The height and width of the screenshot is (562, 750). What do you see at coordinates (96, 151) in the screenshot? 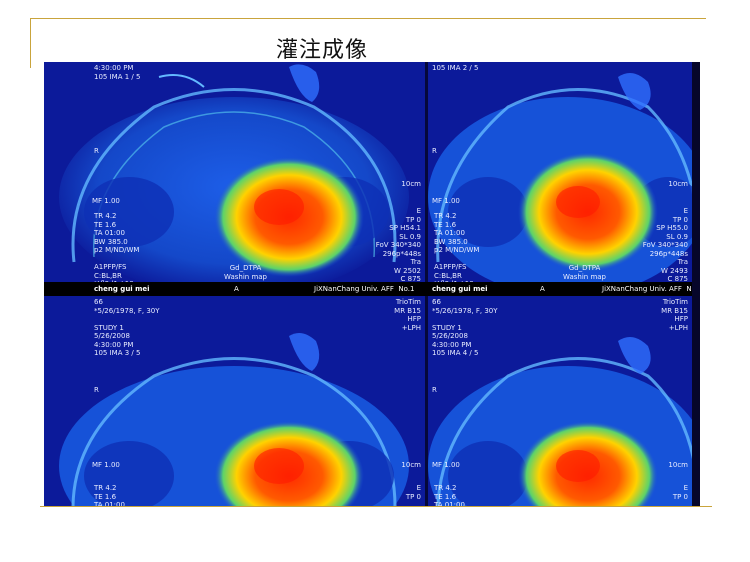
I see `panel-1-orientation-r: R` at bounding box center [96, 151].